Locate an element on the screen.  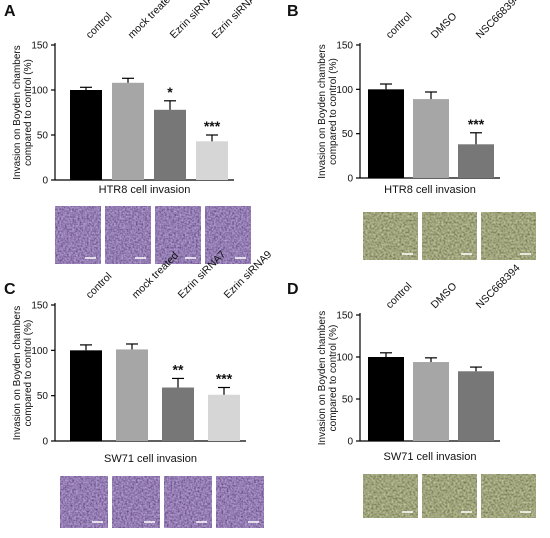
panel-letter: B is located at coordinates (293, 11).